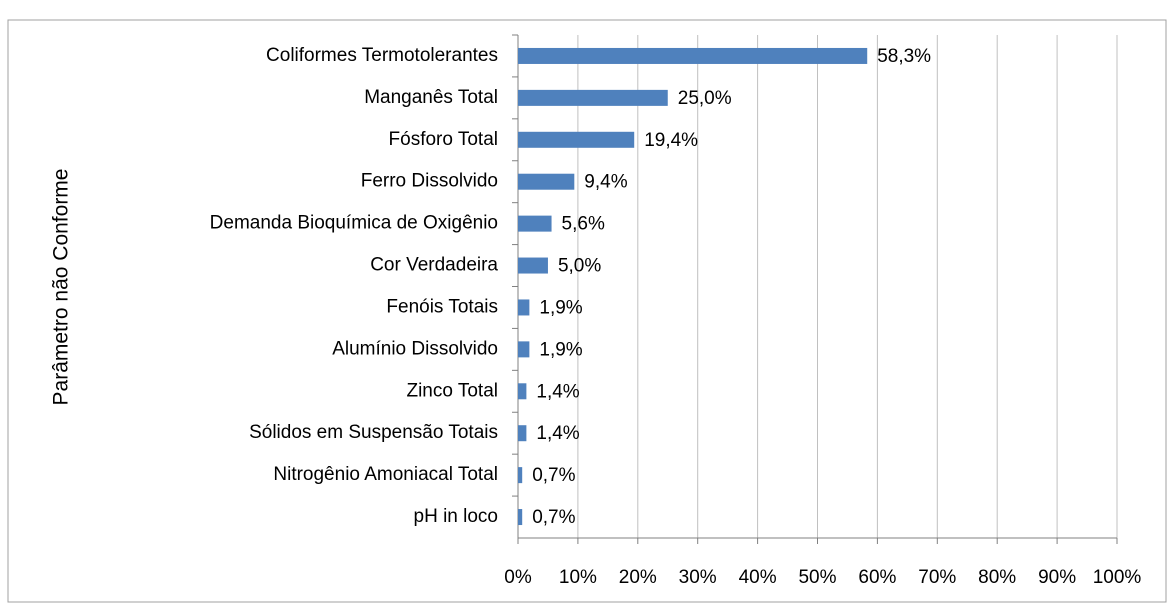  What do you see at coordinates (997, 577) in the screenshot?
I see `x-tick-label: 80%` at bounding box center [997, 577].